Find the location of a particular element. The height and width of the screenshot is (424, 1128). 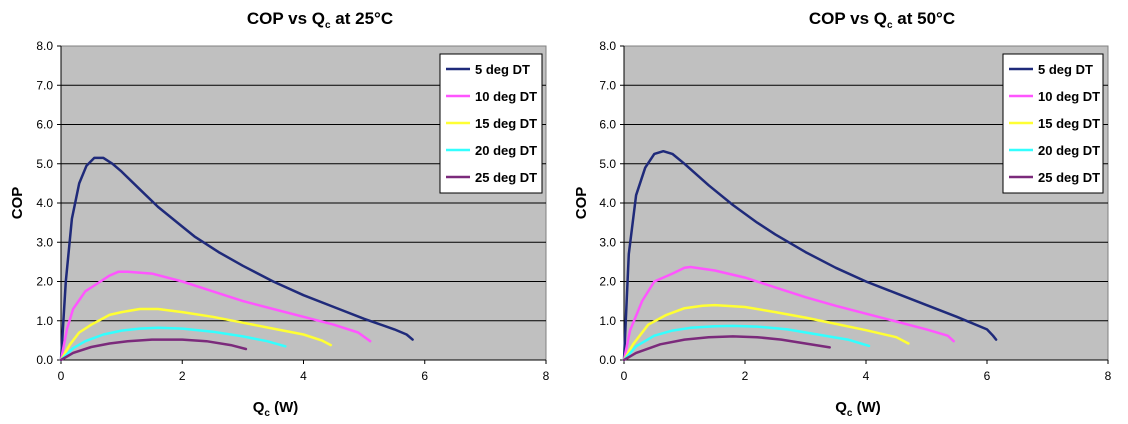

chart-title-suffix: at 25°C is located at coordinates (362, 18).